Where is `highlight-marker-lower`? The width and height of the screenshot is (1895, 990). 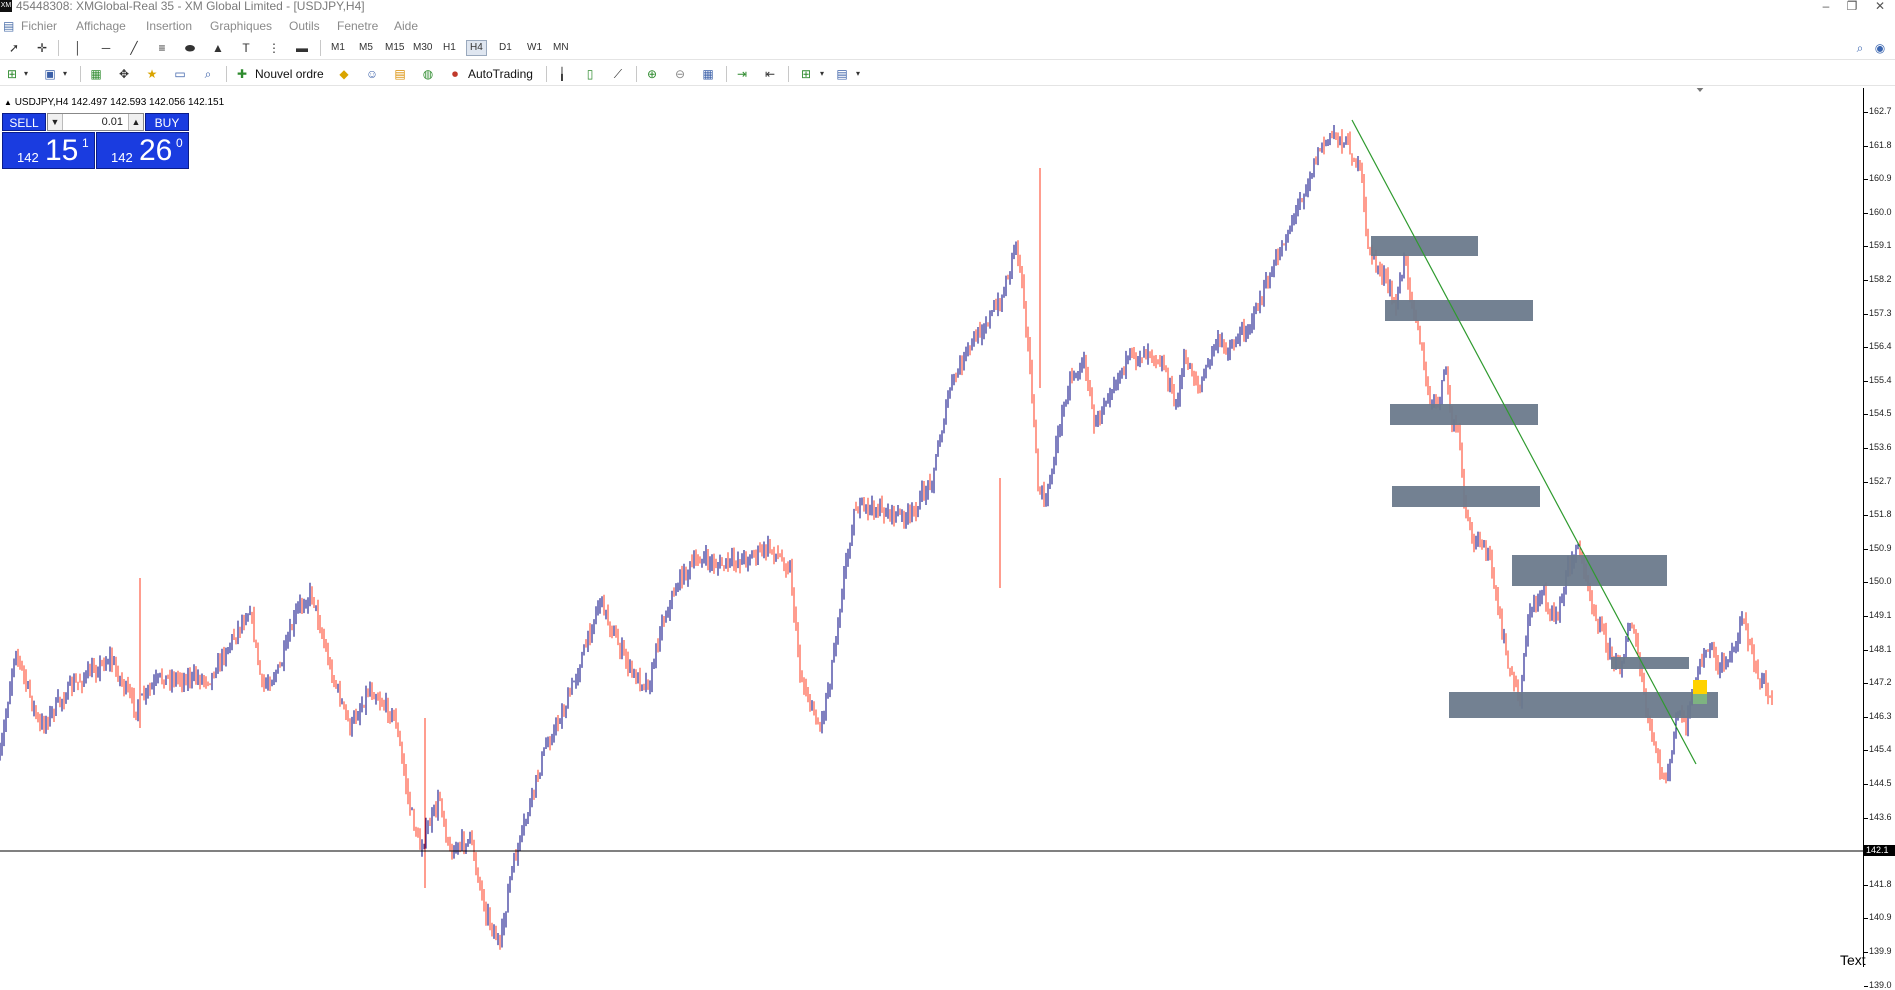
highlight-marker-lower is located at coordinates (1700, 699).